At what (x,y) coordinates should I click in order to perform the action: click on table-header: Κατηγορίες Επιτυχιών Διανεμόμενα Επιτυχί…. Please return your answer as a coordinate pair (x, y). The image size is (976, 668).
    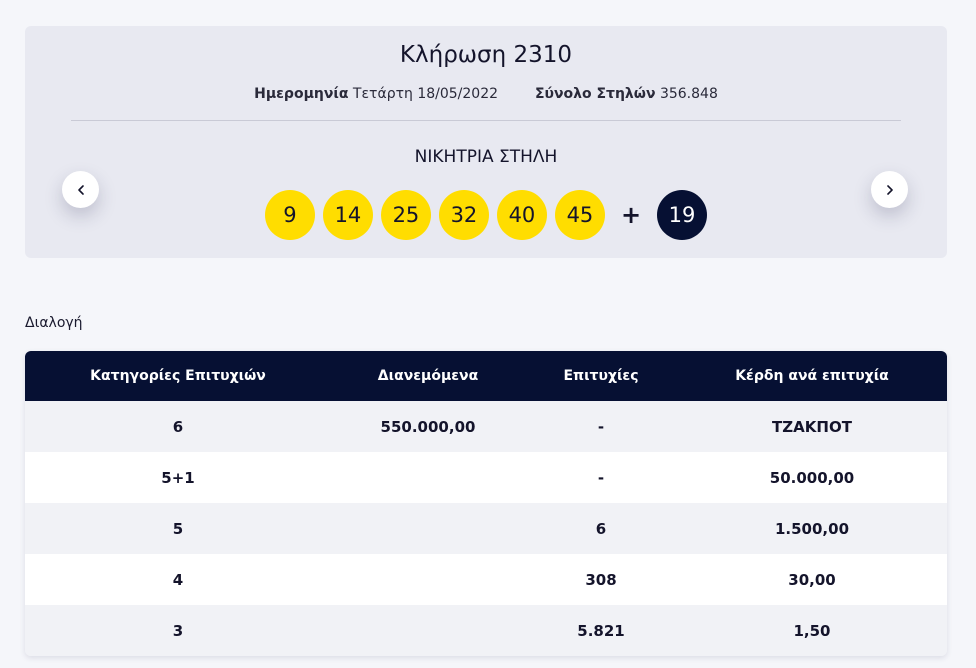
    Looking at the image, I should click on (486, 376).